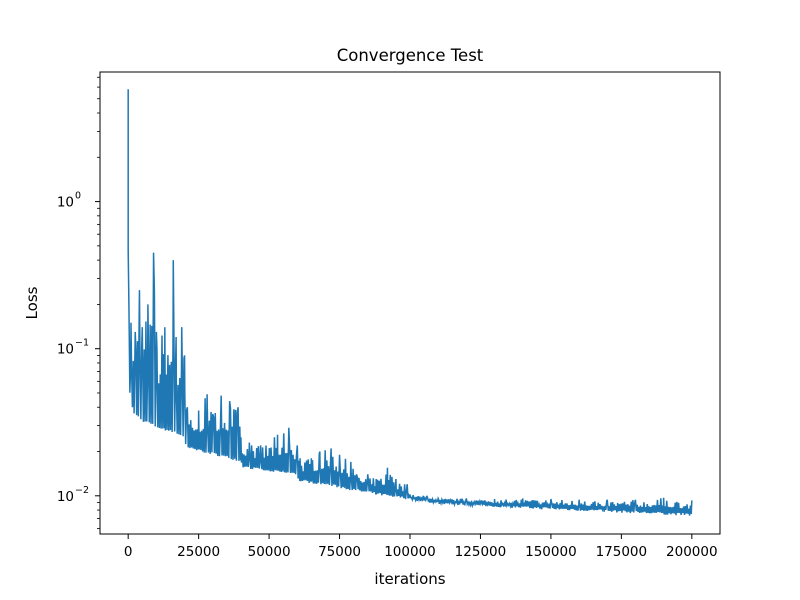  What do you see at coordinates (32, 302) in the screenshot?
I see `y-axis-label: Loss` at bounding box center [32, 302].